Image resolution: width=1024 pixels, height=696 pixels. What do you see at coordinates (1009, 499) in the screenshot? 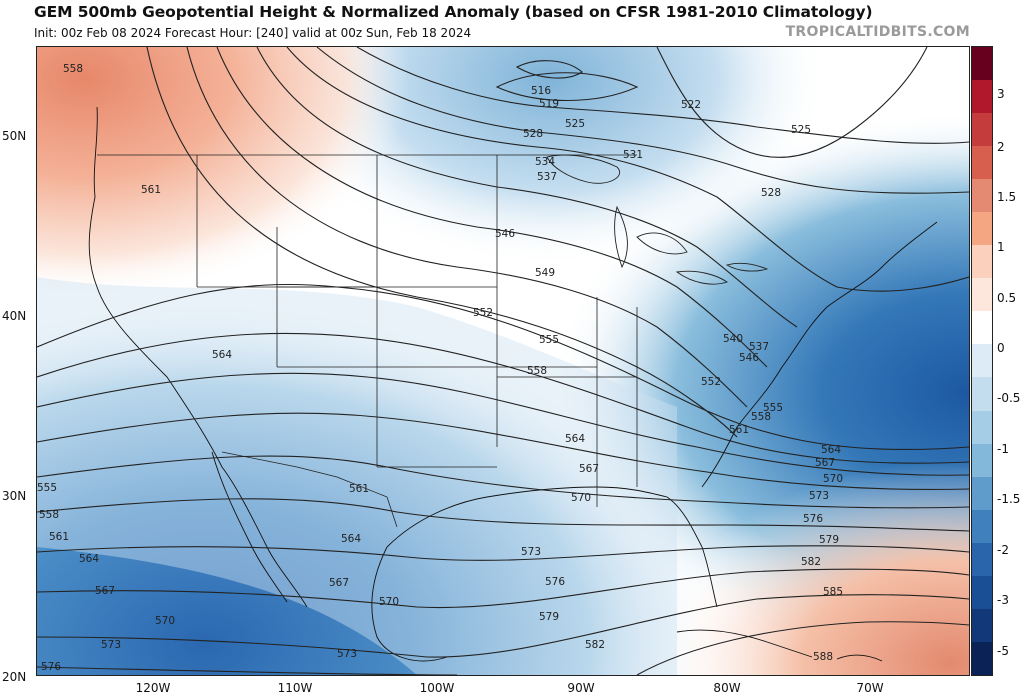
I see `colorbar-label: -1.5` at bounding box center [1009, 499].